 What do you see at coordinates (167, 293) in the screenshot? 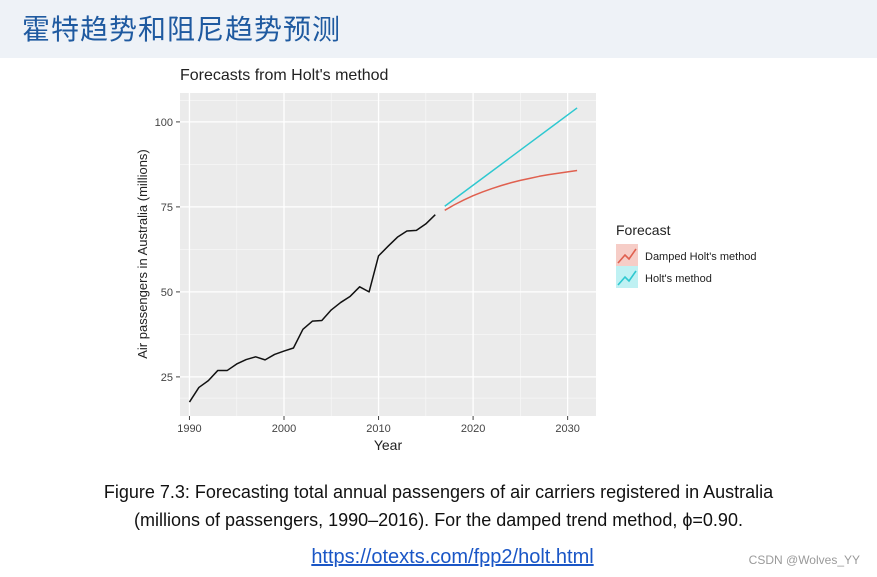
I see `y-tick-label: 50` at bounding box center [167, 293].